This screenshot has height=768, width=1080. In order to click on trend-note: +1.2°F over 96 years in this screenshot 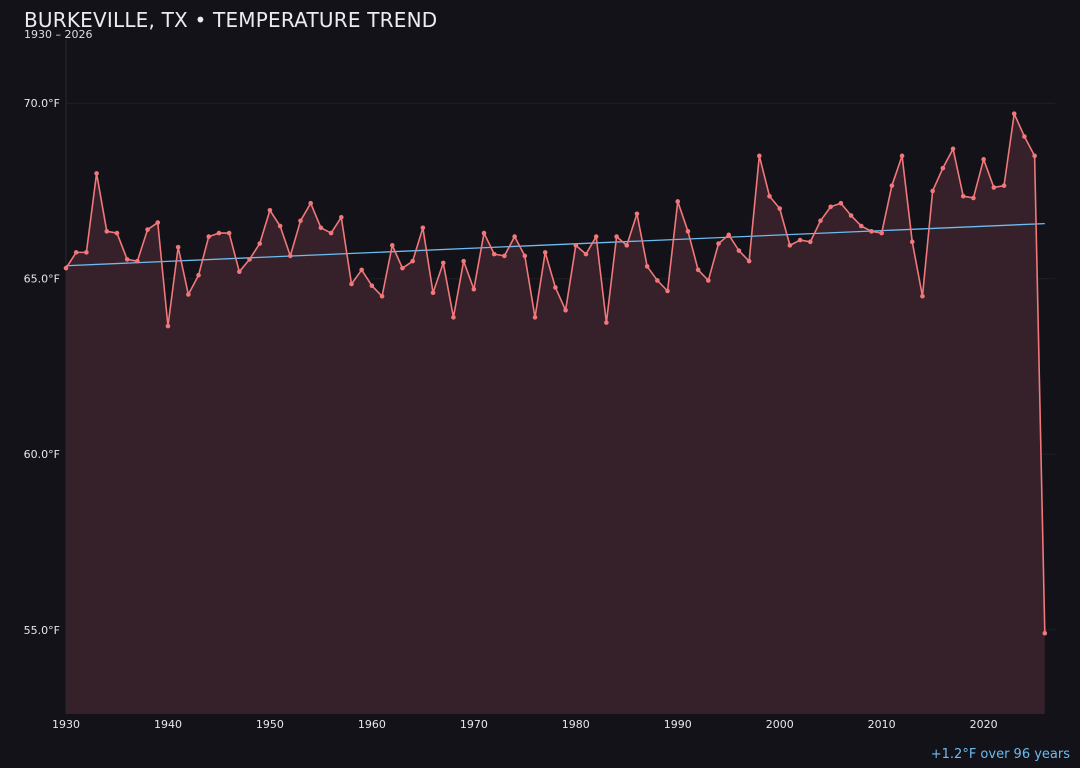, I will do `click(1000, 754)`.